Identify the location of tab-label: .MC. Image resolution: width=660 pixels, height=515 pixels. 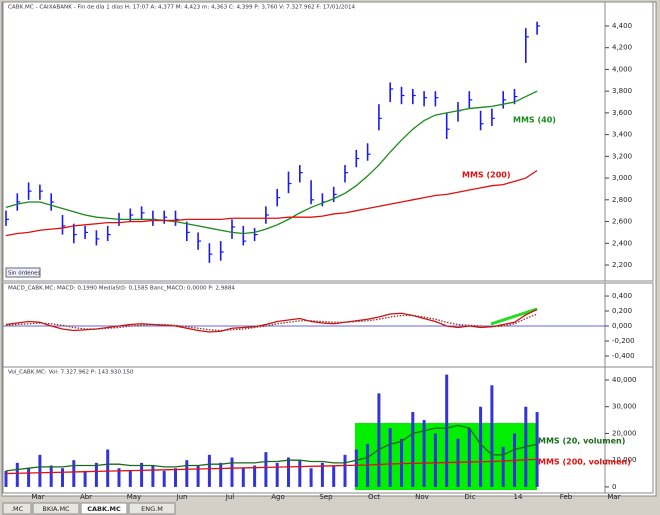
(17, 509).